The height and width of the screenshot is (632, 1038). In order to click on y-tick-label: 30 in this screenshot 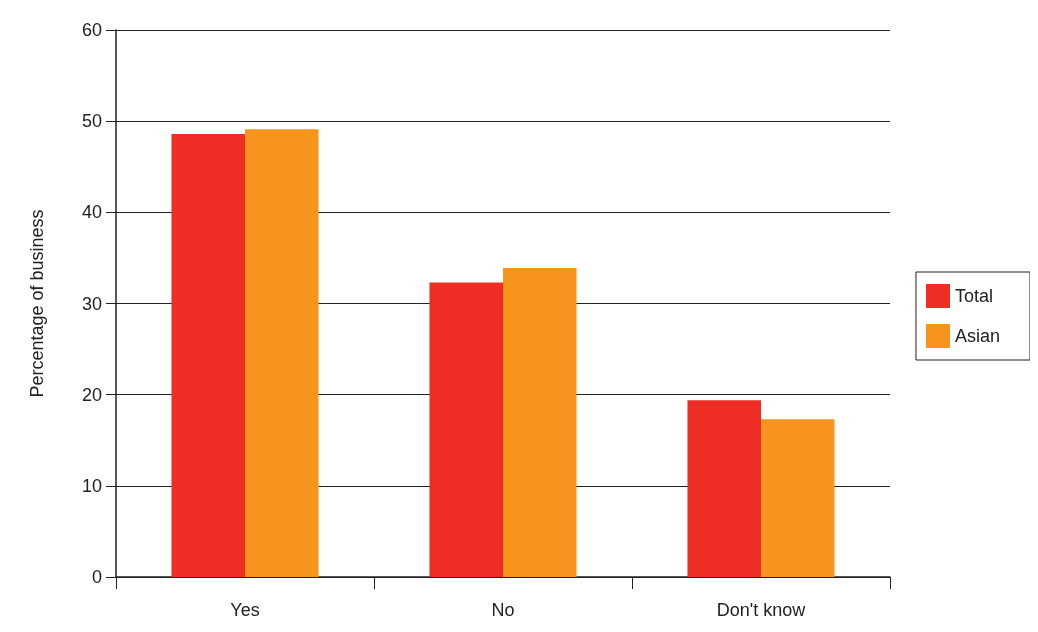, I will do `click(91, 303)`.